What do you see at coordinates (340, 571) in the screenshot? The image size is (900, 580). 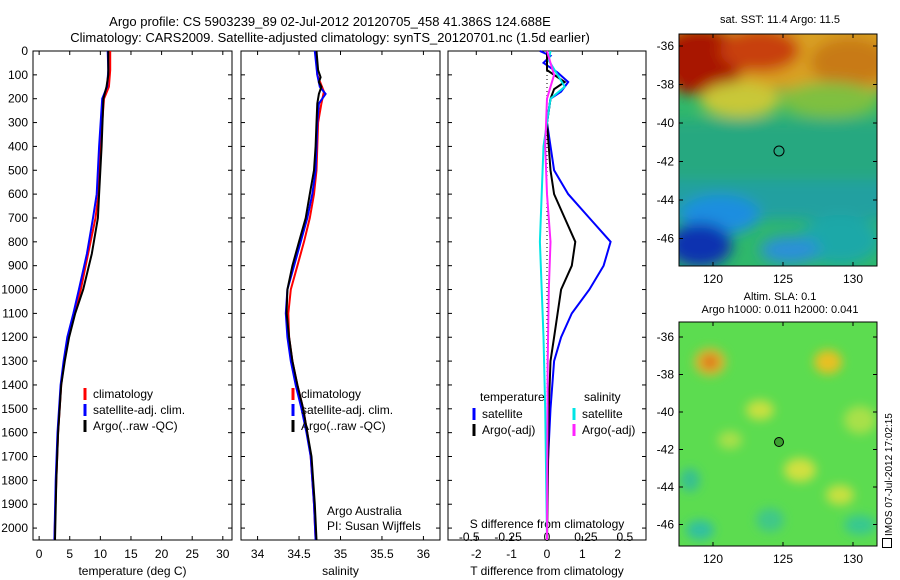 I see `x-axis-label: salinity` at bounding box center [340, 571].